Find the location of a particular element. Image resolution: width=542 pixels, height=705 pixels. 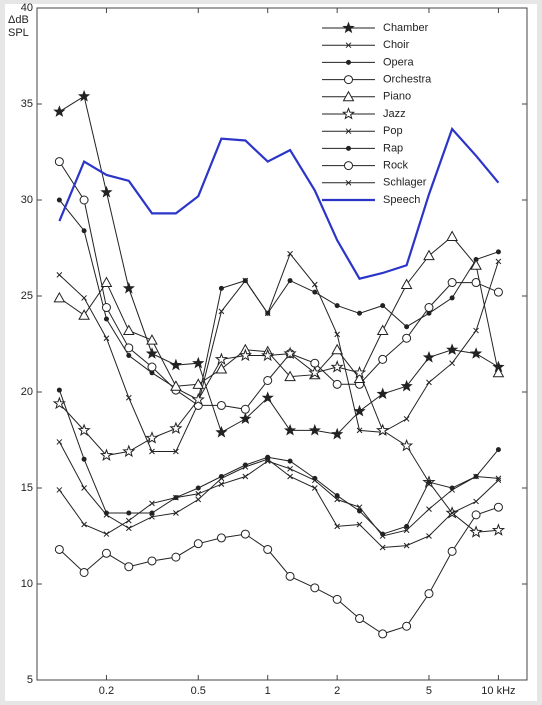

legend-label: Orchestra is located at coordinates (407, 80).